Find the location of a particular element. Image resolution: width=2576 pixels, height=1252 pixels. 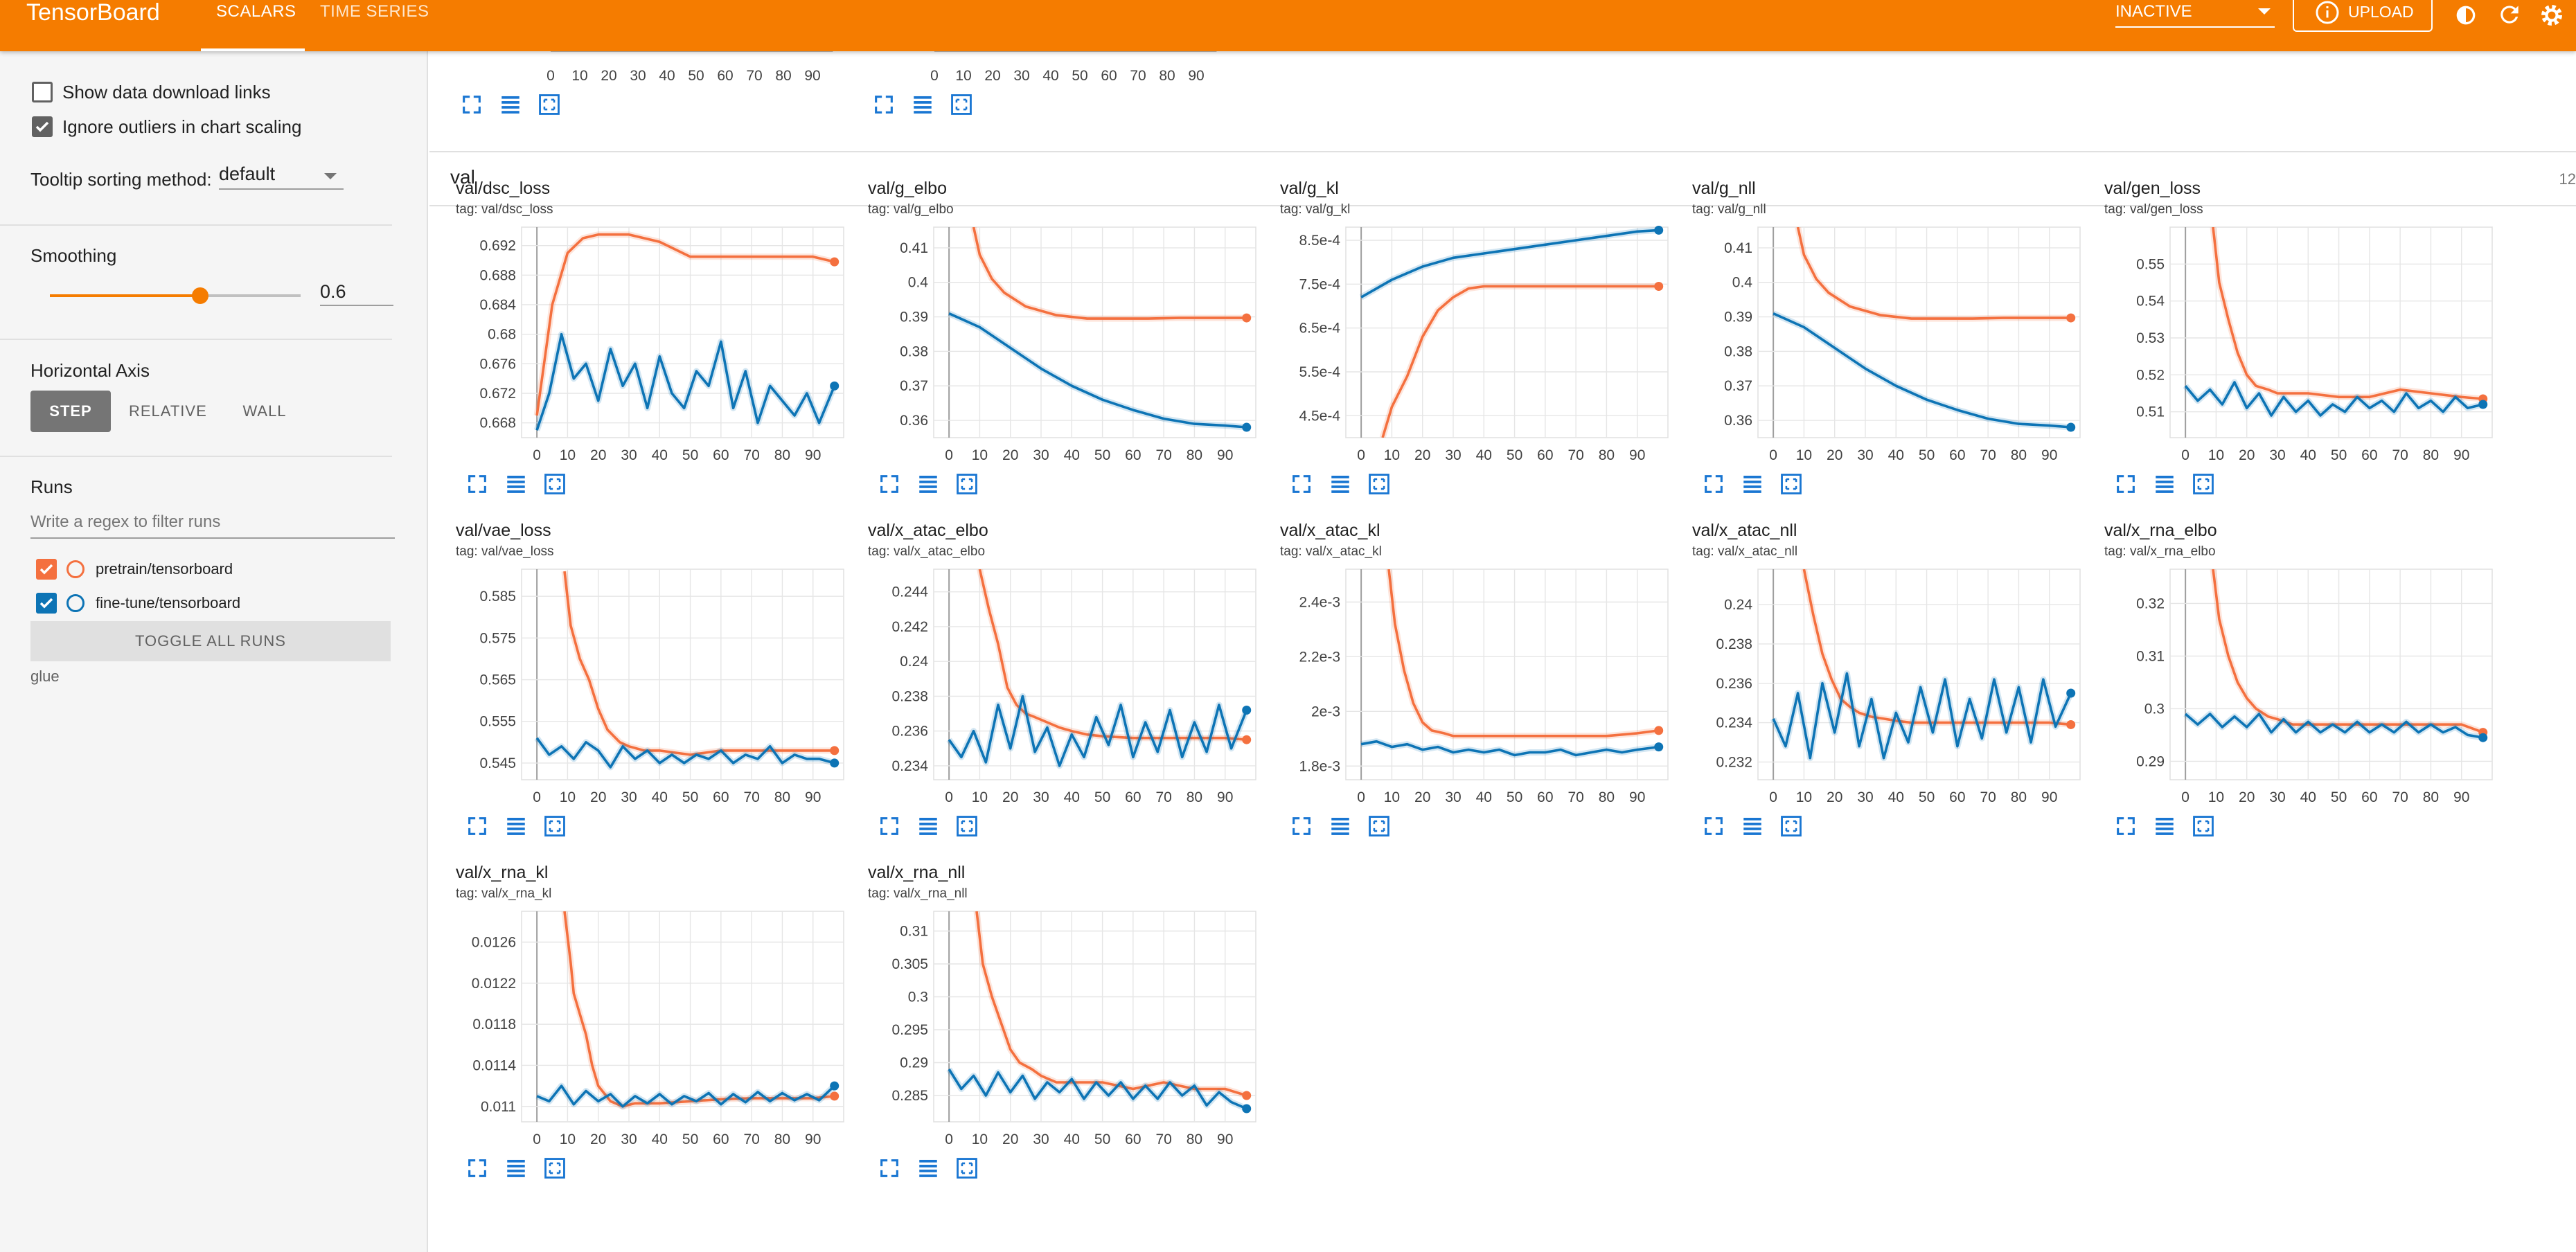

chart-title: val/vae_loss is located at coordinates (503, 530).